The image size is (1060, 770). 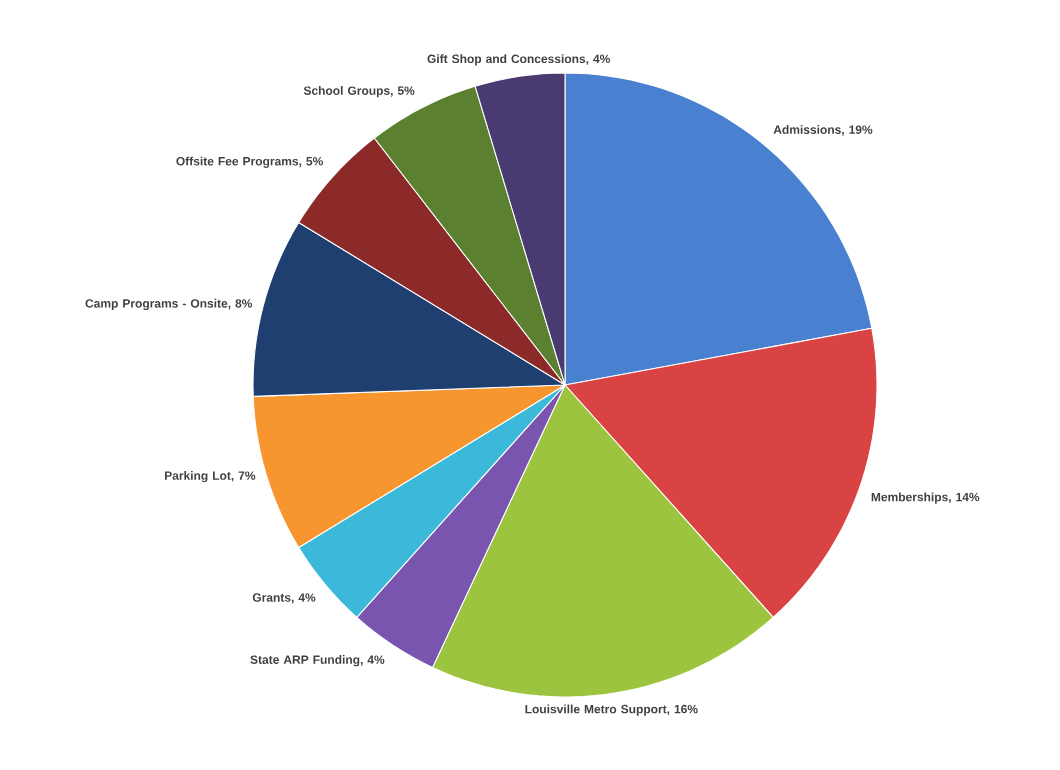 What do you see at coordinates (506, 60) in the screenshot?
I see `slice-label: Gift Shop and Concessions` at bounding box center [506, 60].